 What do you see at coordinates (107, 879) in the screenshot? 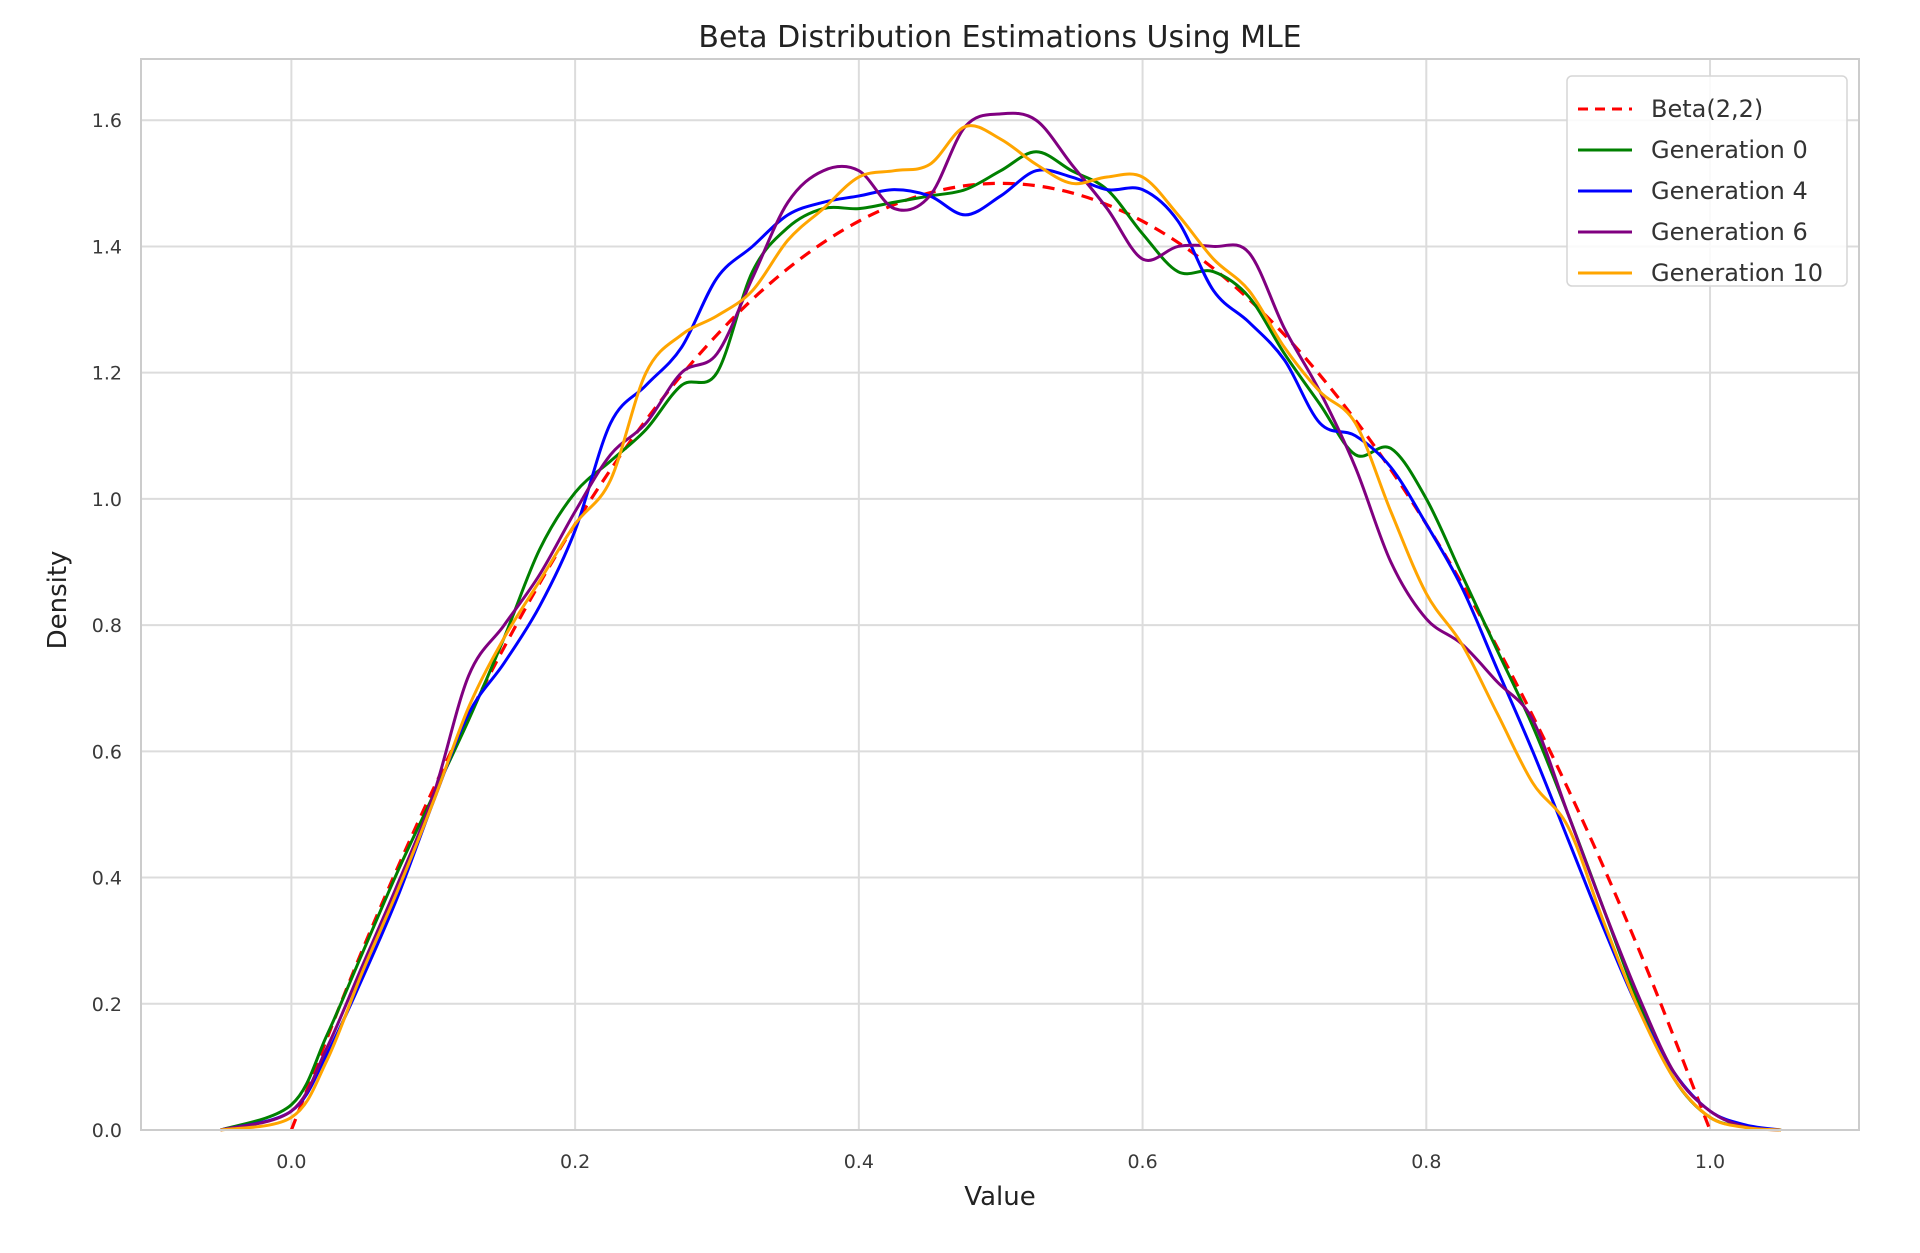
I see `y-tick-label: 0.4` at bounding box center [107, 879].